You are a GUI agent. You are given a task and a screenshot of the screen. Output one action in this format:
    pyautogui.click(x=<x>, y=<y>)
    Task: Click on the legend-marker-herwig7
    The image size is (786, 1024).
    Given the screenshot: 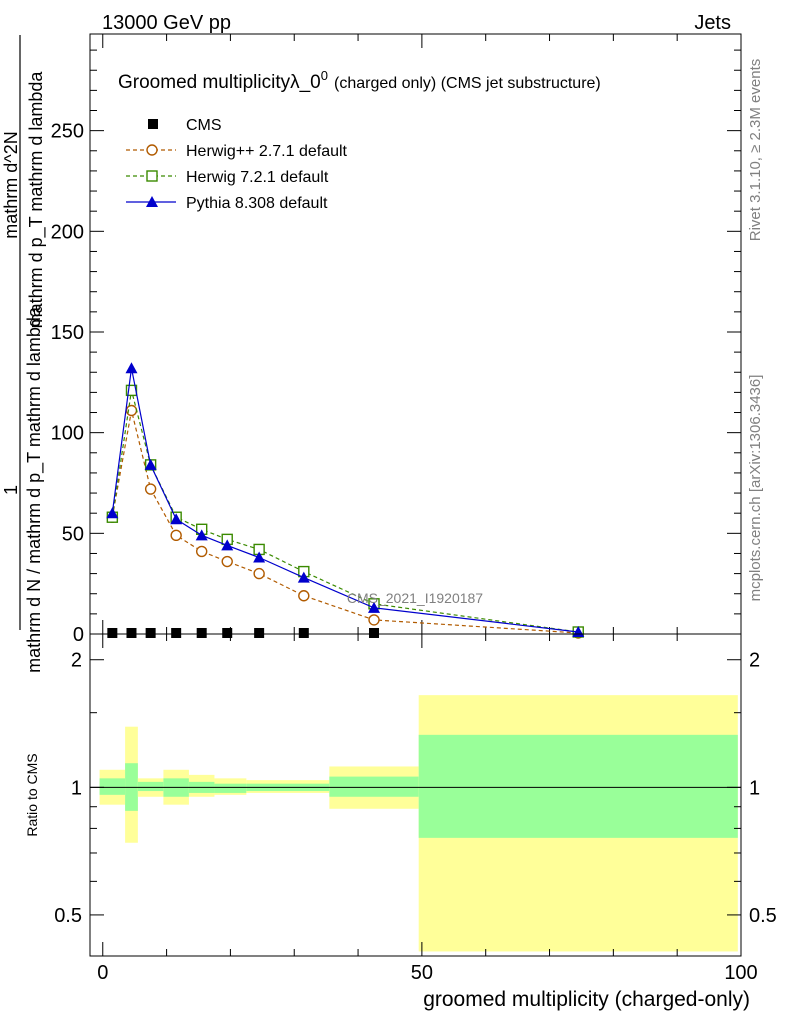 What is the action you would take?
    pyautogui.click(x=152, y=176)
    